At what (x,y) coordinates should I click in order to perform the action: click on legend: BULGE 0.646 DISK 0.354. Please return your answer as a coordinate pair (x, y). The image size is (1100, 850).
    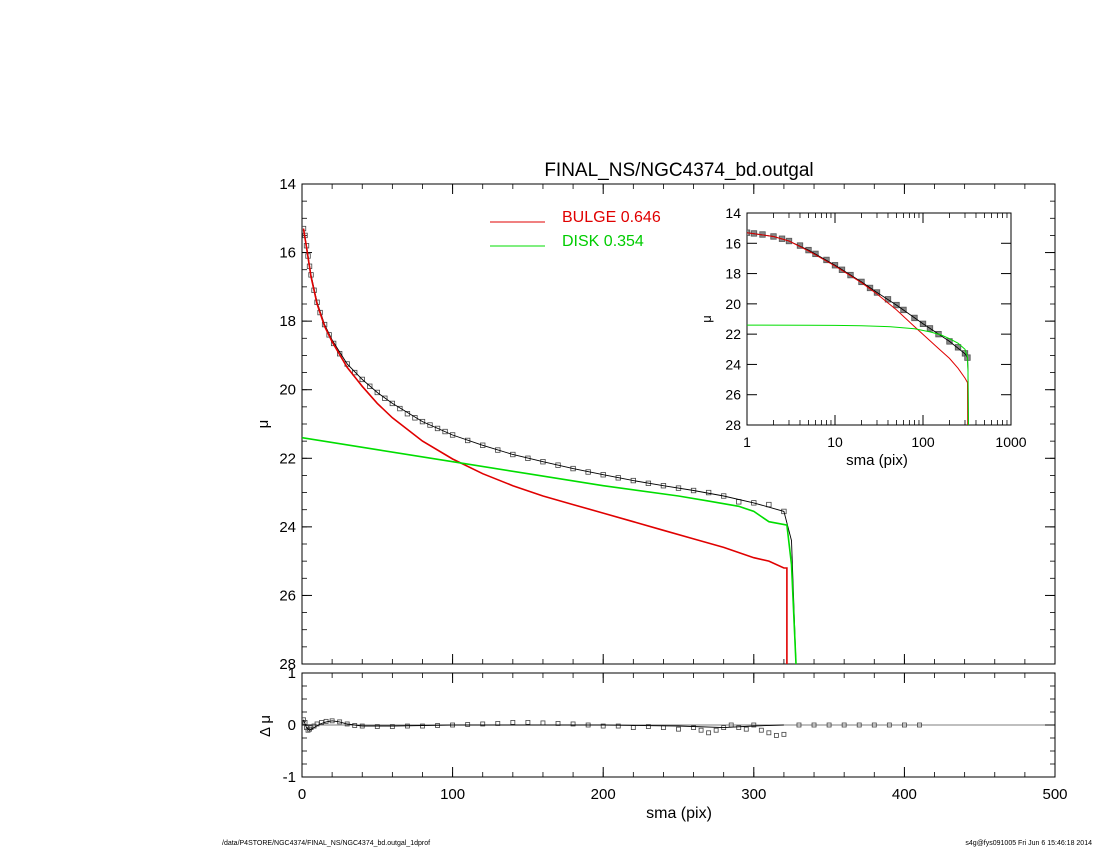
    Looking at the image, I should click on (575, 229).